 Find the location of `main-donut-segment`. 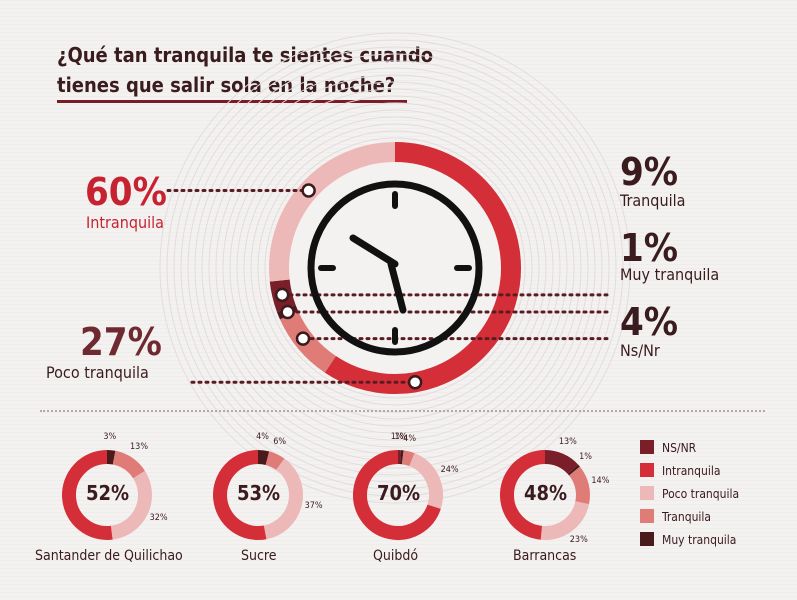

main-donut-segment is located at coordinates (422, 268).